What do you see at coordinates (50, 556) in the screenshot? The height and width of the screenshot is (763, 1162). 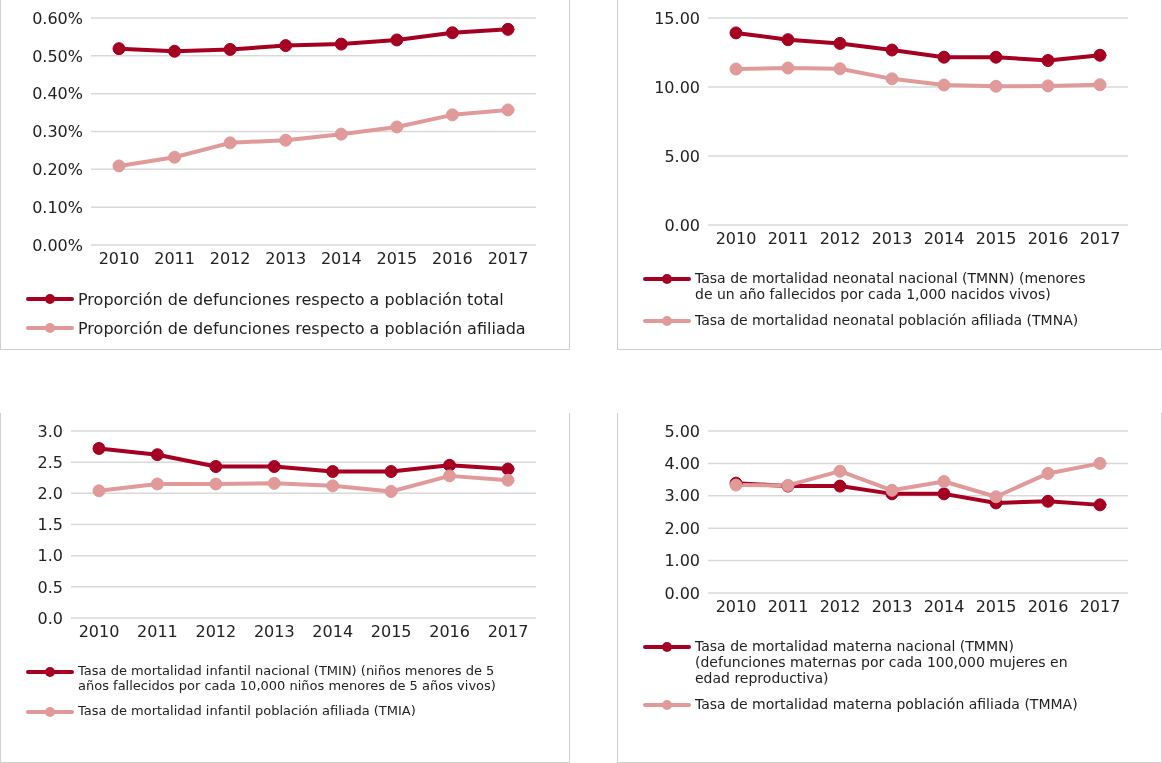 I see `y-tick-label: 1.0` at bounding box center [50, 556].